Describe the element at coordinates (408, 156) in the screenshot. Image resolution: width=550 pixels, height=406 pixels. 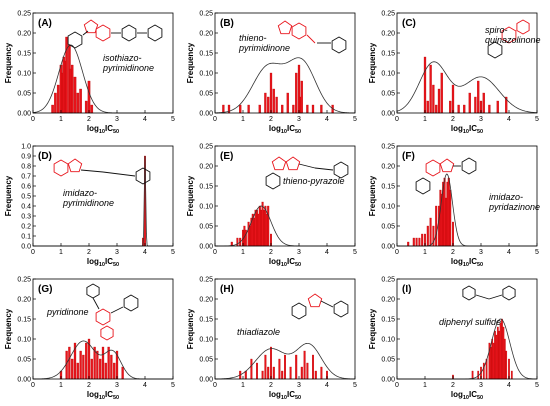
I see `panel-label: (F)` at that location.